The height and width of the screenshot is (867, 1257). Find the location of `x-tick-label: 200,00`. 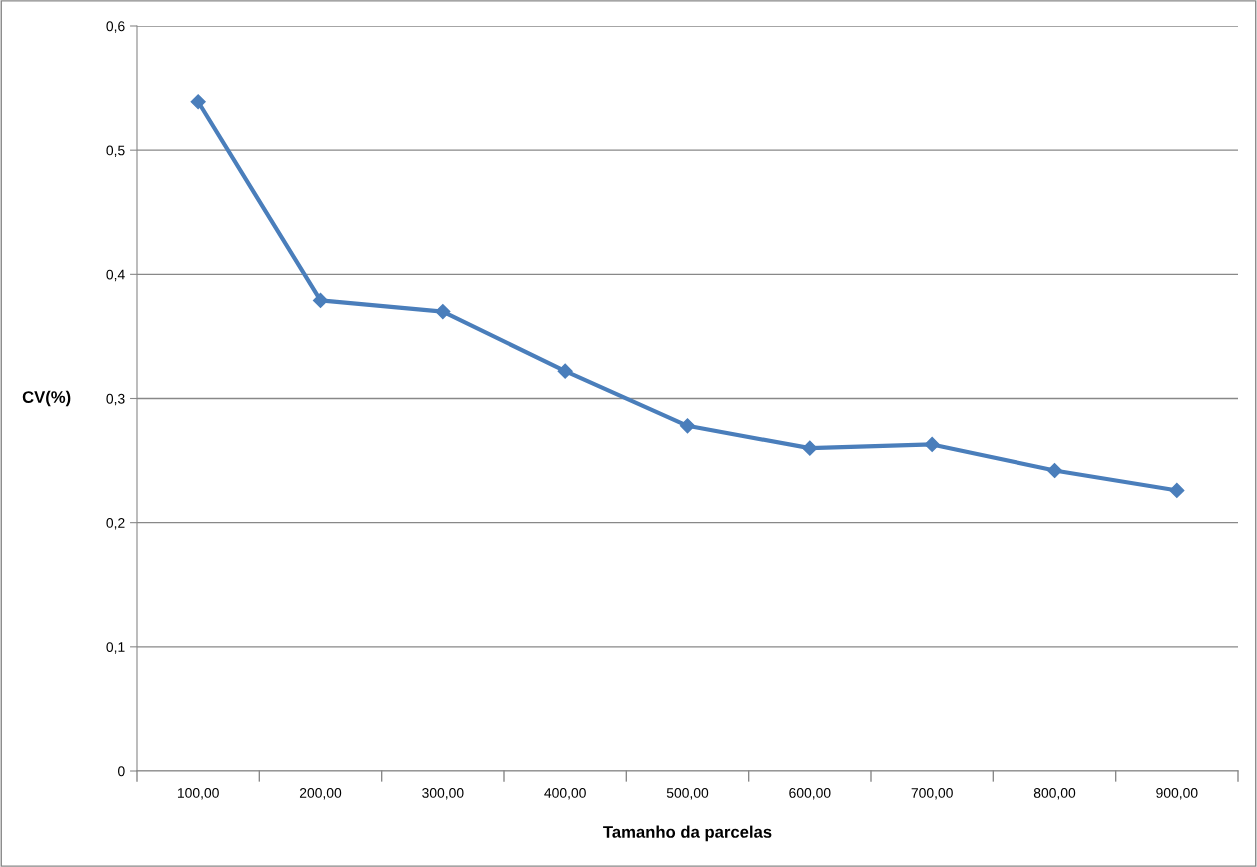

x-tick-label: 200,00 is located at coordinates (320, 794).